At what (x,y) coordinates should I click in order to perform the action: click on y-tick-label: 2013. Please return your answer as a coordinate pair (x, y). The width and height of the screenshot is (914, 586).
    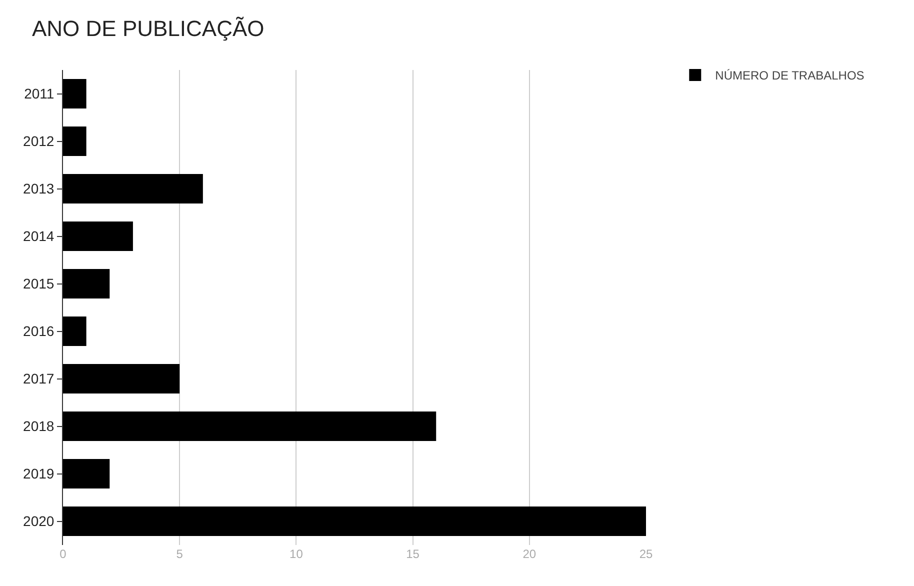
    Looking at the image, I should click on (38, 188).